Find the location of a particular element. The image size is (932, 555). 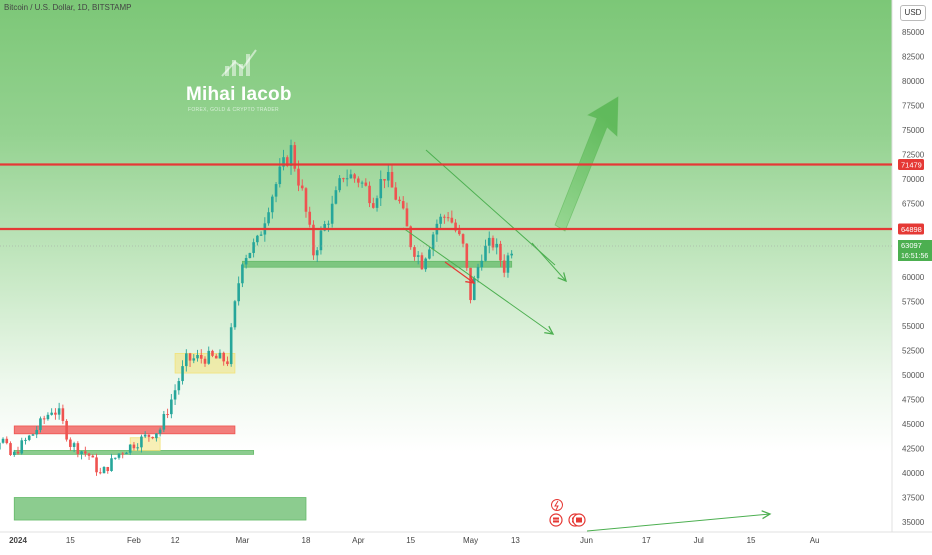

bolt-icon is located at coordinates (556, 505).